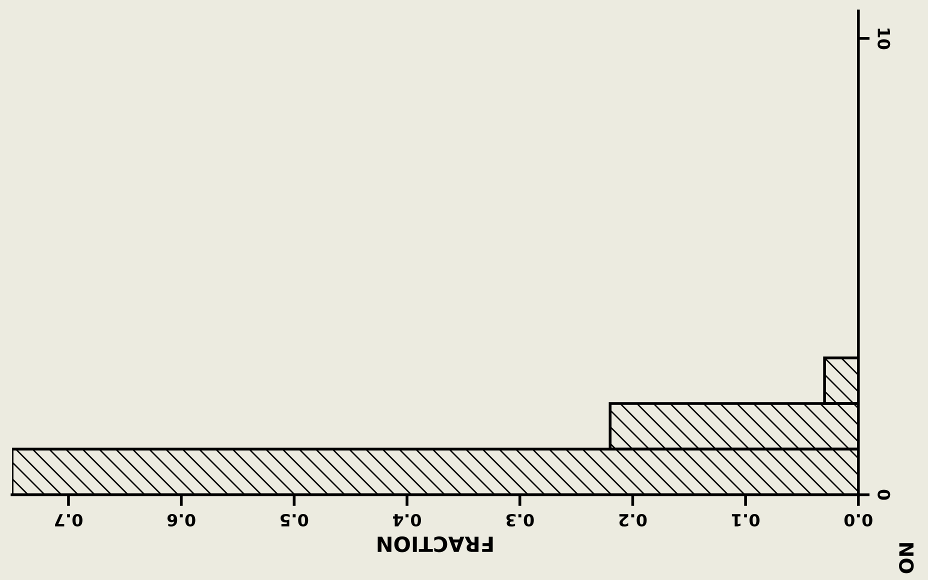 The height and width of the screenshot is (580, 928). Describe the element at coordinates (181, 520) in the screenshot. I see `x-tick-label: 0.6` at that location.